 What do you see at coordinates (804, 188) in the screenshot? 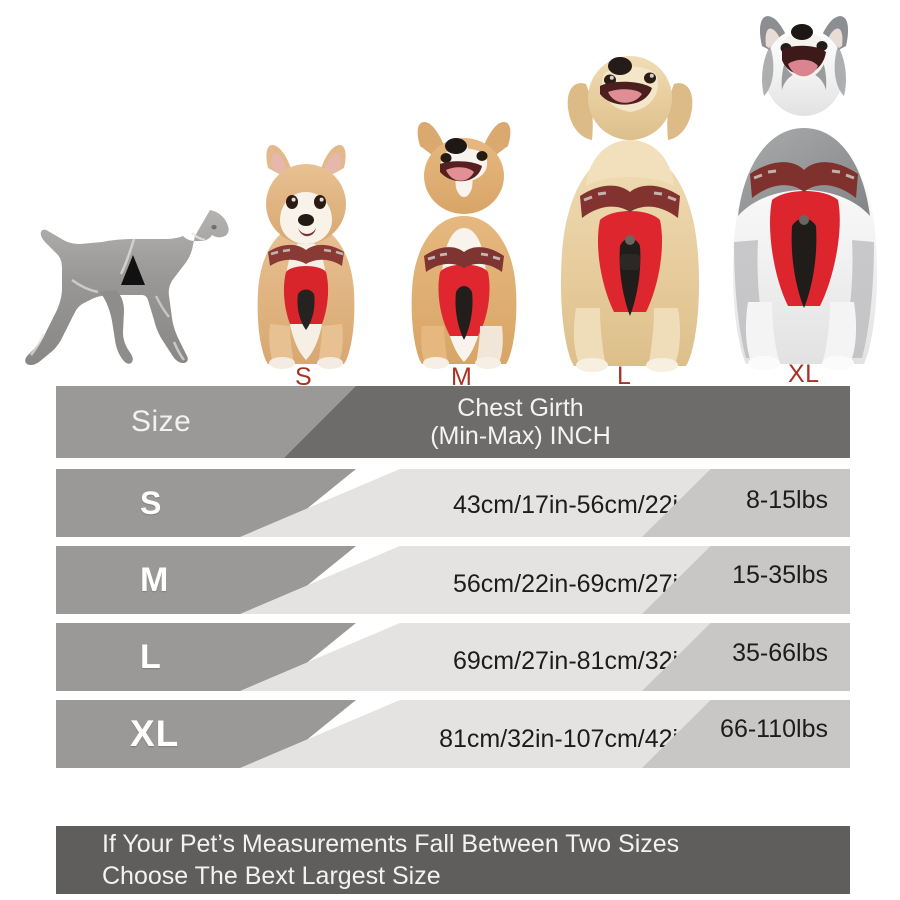
I see `dog-photo-xl` at bounding box center [804, 188].